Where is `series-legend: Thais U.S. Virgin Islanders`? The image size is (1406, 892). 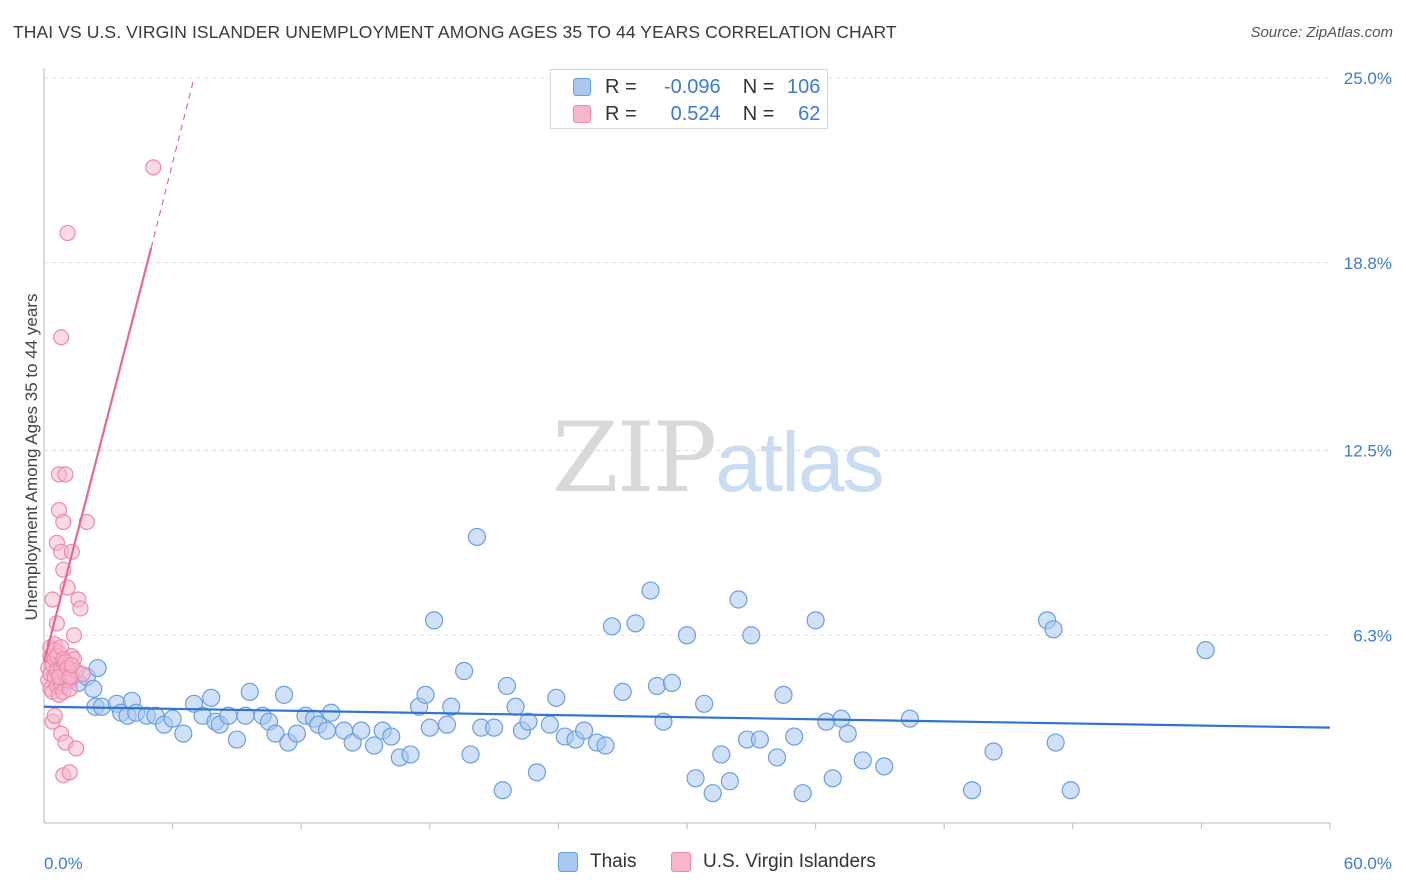 series-legend: Thais U.S. Virgin Islanders is located at coordinates (703, 864).